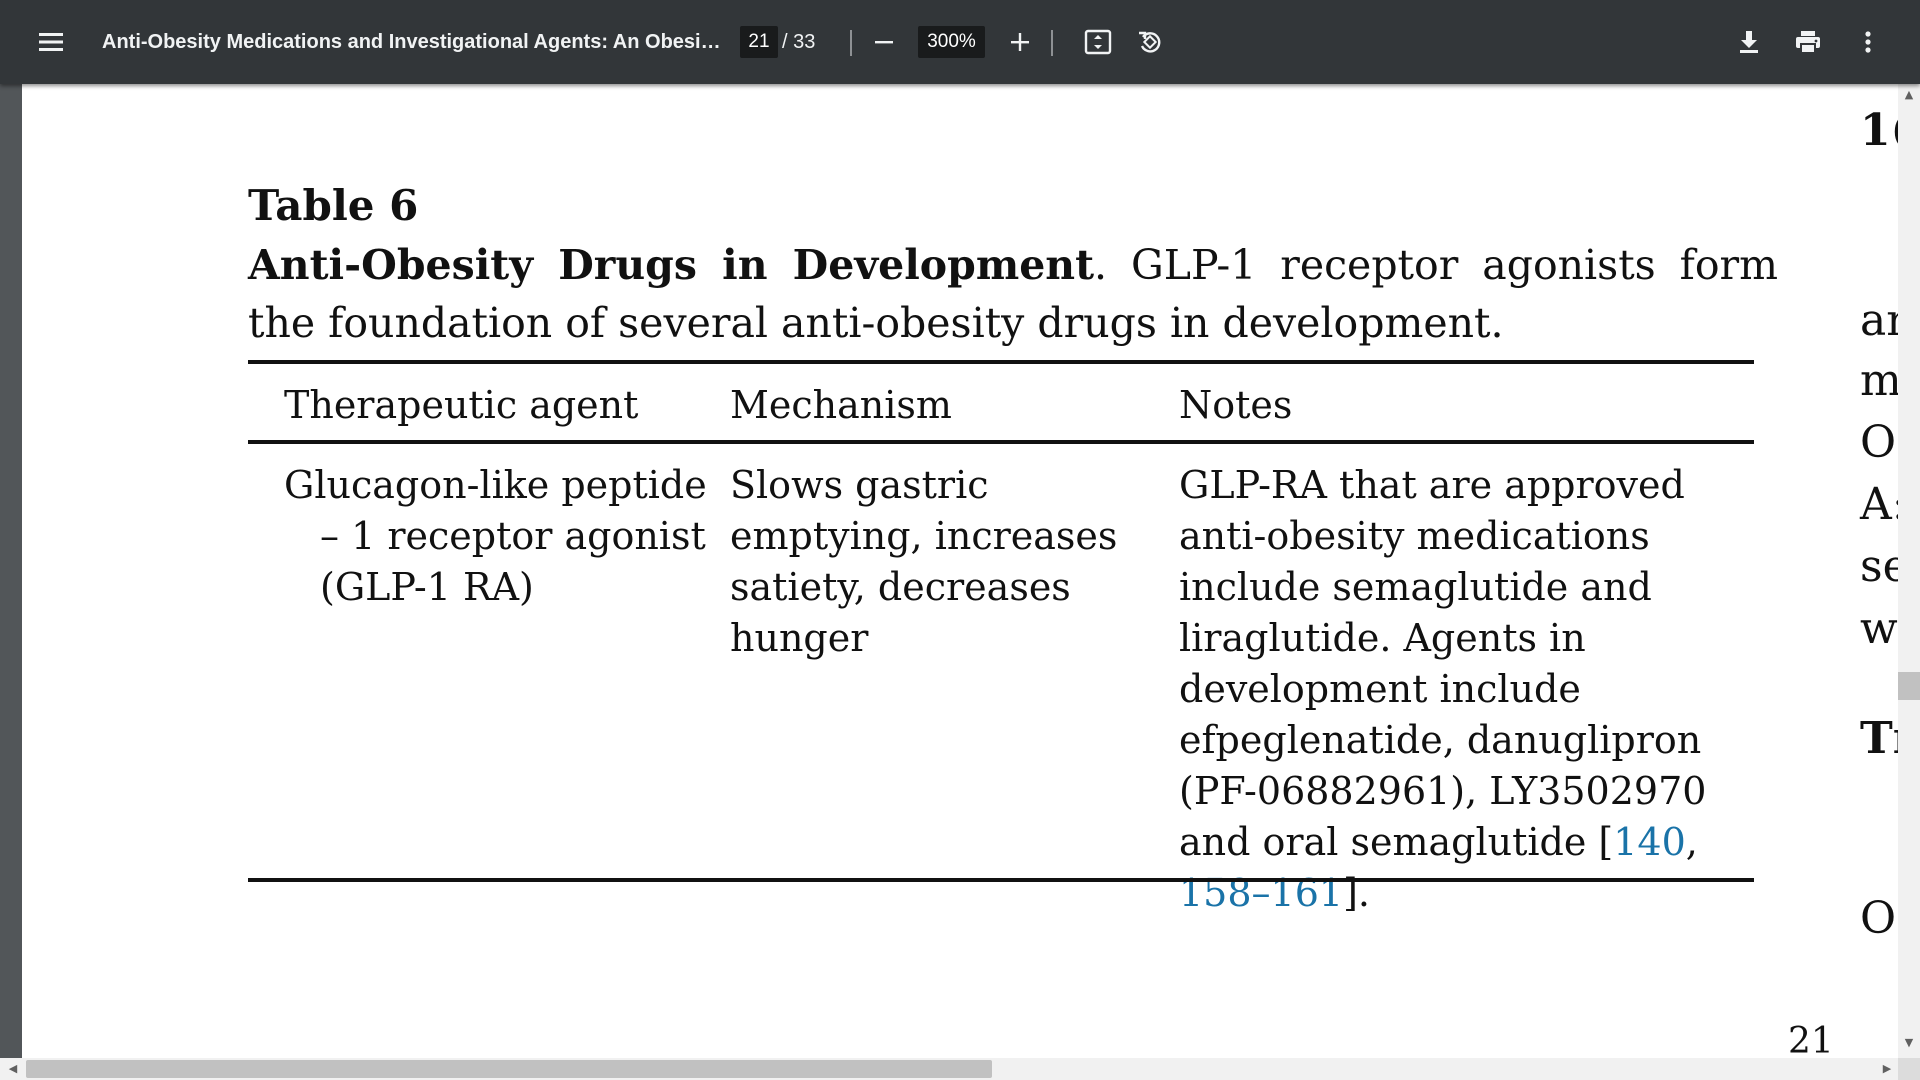  What do you see at coordinates (841, 405) in the screenshot?
I see `header-mechanism: Mechanism` at bounding box center [841, 405].